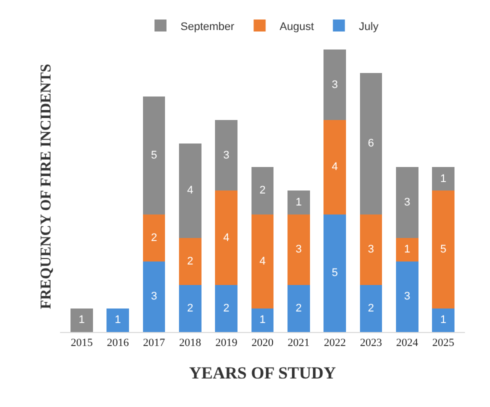 The height and width of the screenshot is (407, 490). What do you see at coordinates (154, 343) in the screenshot?
I see `x-tick-label: 2017` at bounding box center [154, 343].